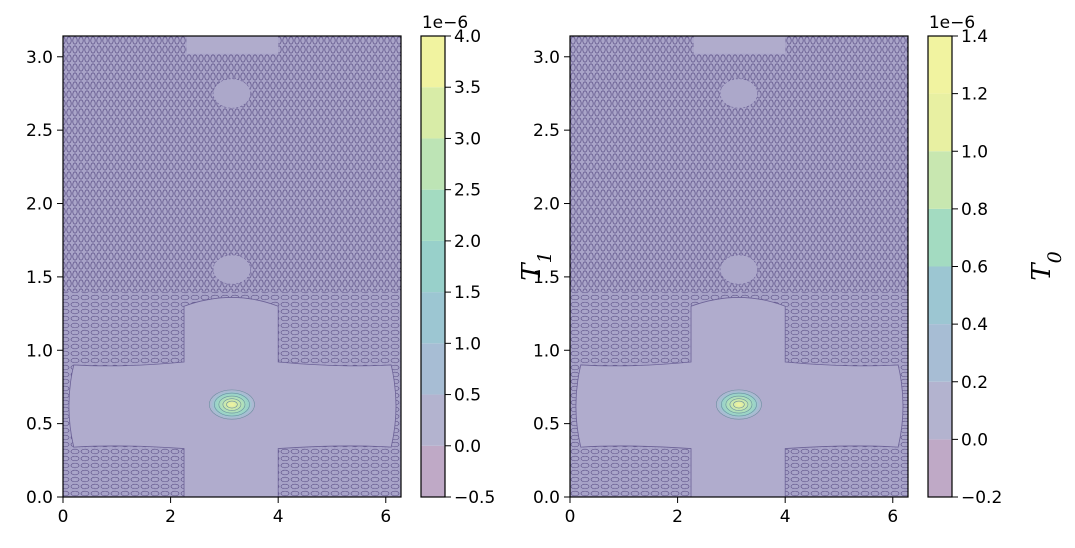 This screenshot has height=548, width=1075. Describe the element at coordinates (467, 191) in the screenshot. I see `colorbar-tick-label: 2.5` at that location.